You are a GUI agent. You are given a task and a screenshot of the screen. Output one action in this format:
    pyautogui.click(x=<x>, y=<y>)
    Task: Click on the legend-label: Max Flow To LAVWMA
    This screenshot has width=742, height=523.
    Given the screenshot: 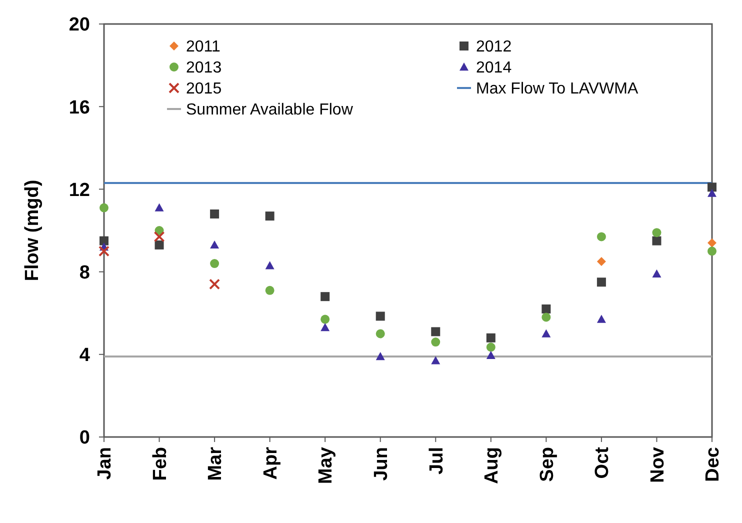 What is the action you would take?
    pyautogui.click(x=557, y=89)
    